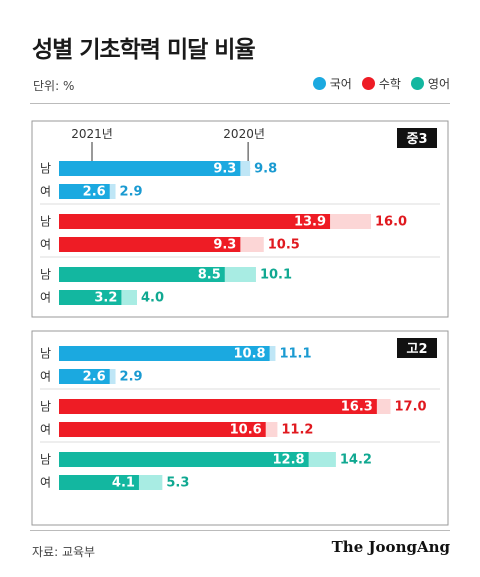  I want to click on top-divider, so click(240, 103).